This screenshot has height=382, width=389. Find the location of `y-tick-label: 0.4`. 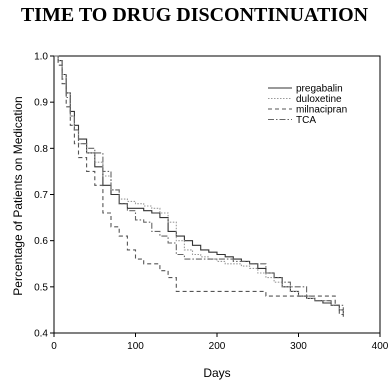

y-tick-label: 0.4 is located at coordinates (41, 334).